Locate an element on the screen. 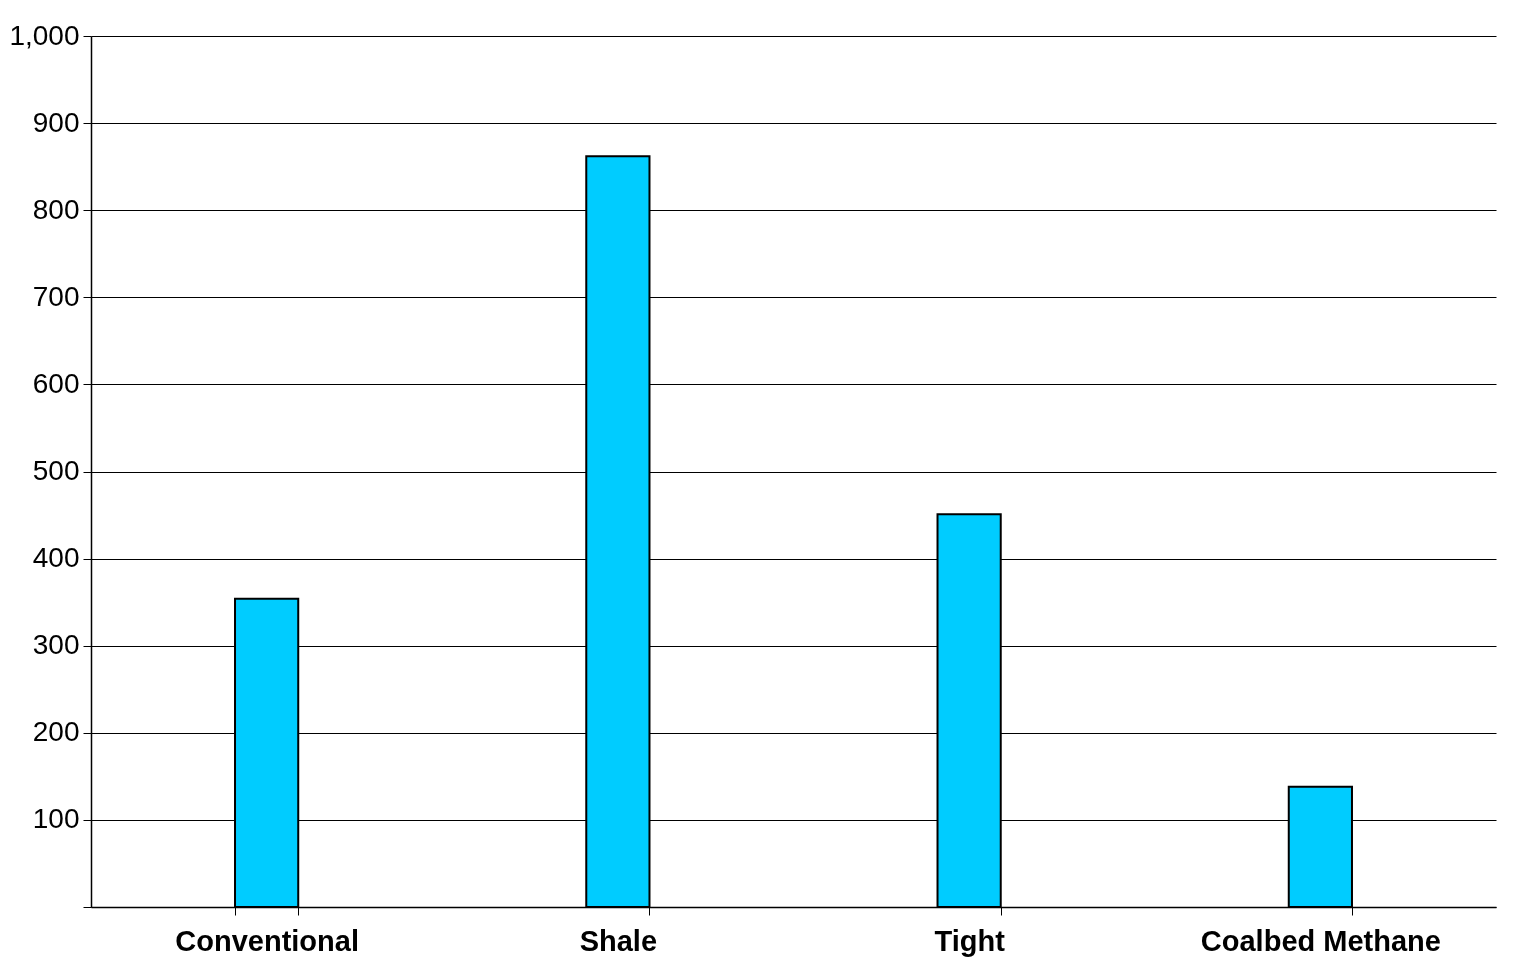 The height and width of the screenshot is (957, 1530). x-tick-label: Coalbed Methane is located at coordinates (1320, 940).